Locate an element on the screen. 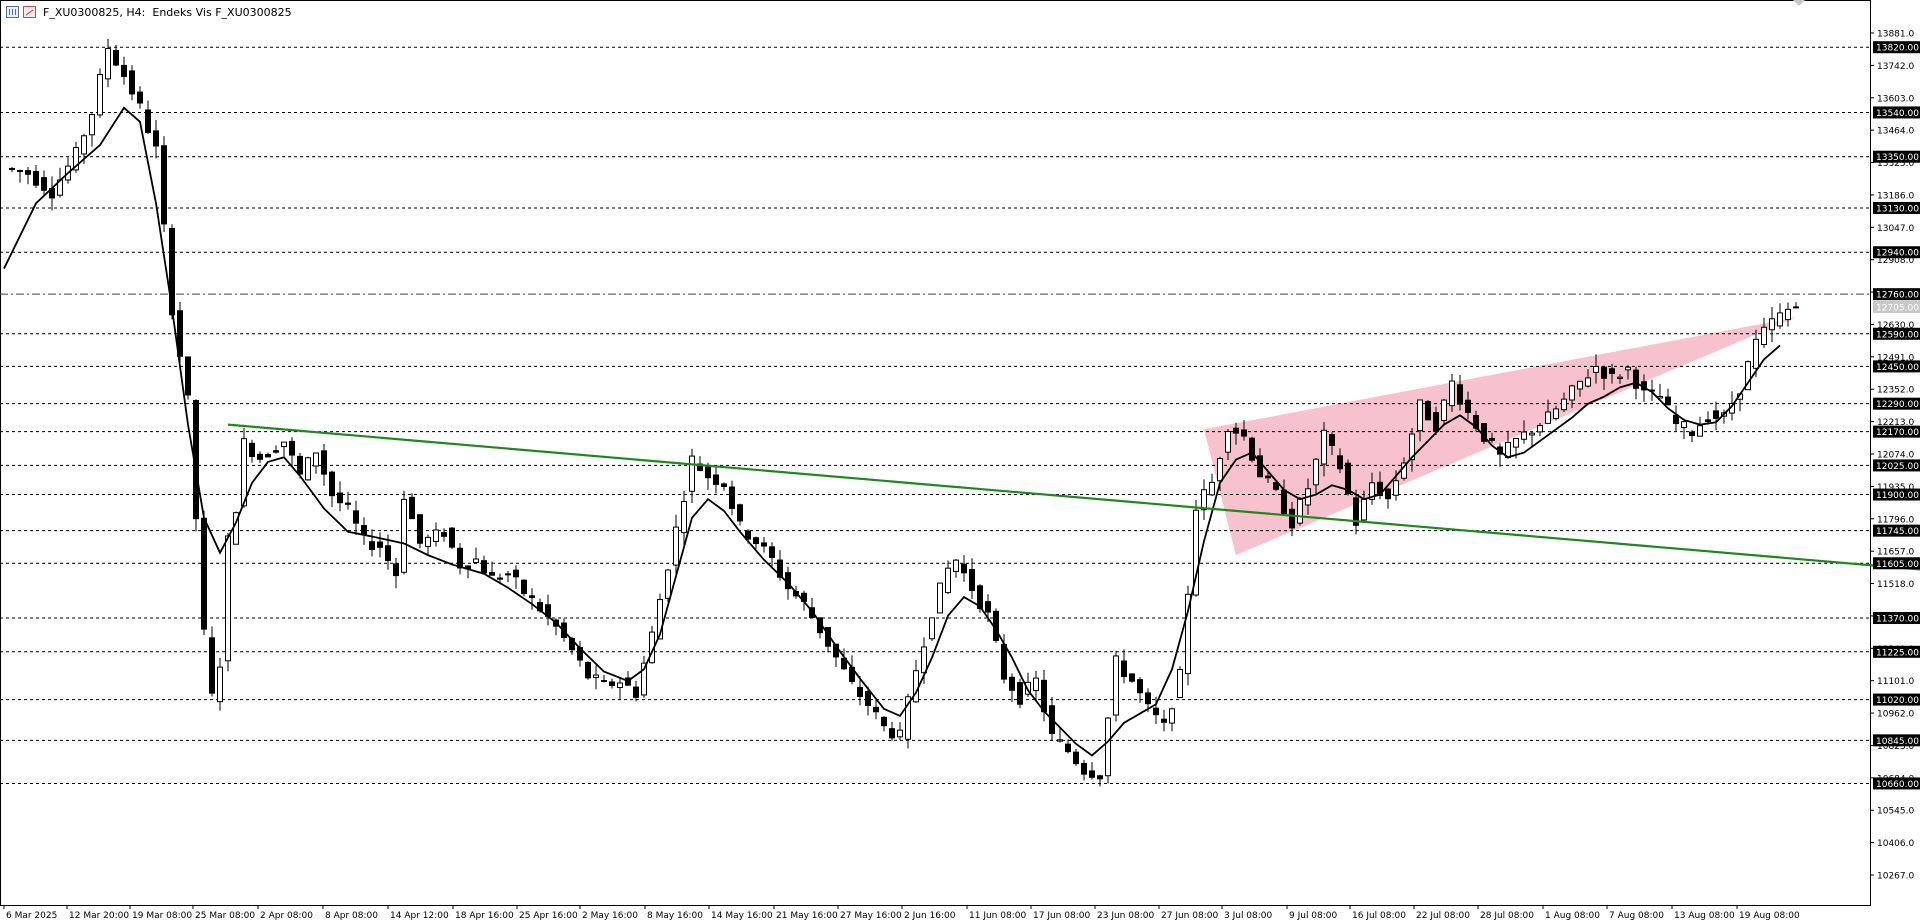 The height and width of the screenshot is (923, 1920). collapse-arrow-icon is located at coordinates (1799, 3).